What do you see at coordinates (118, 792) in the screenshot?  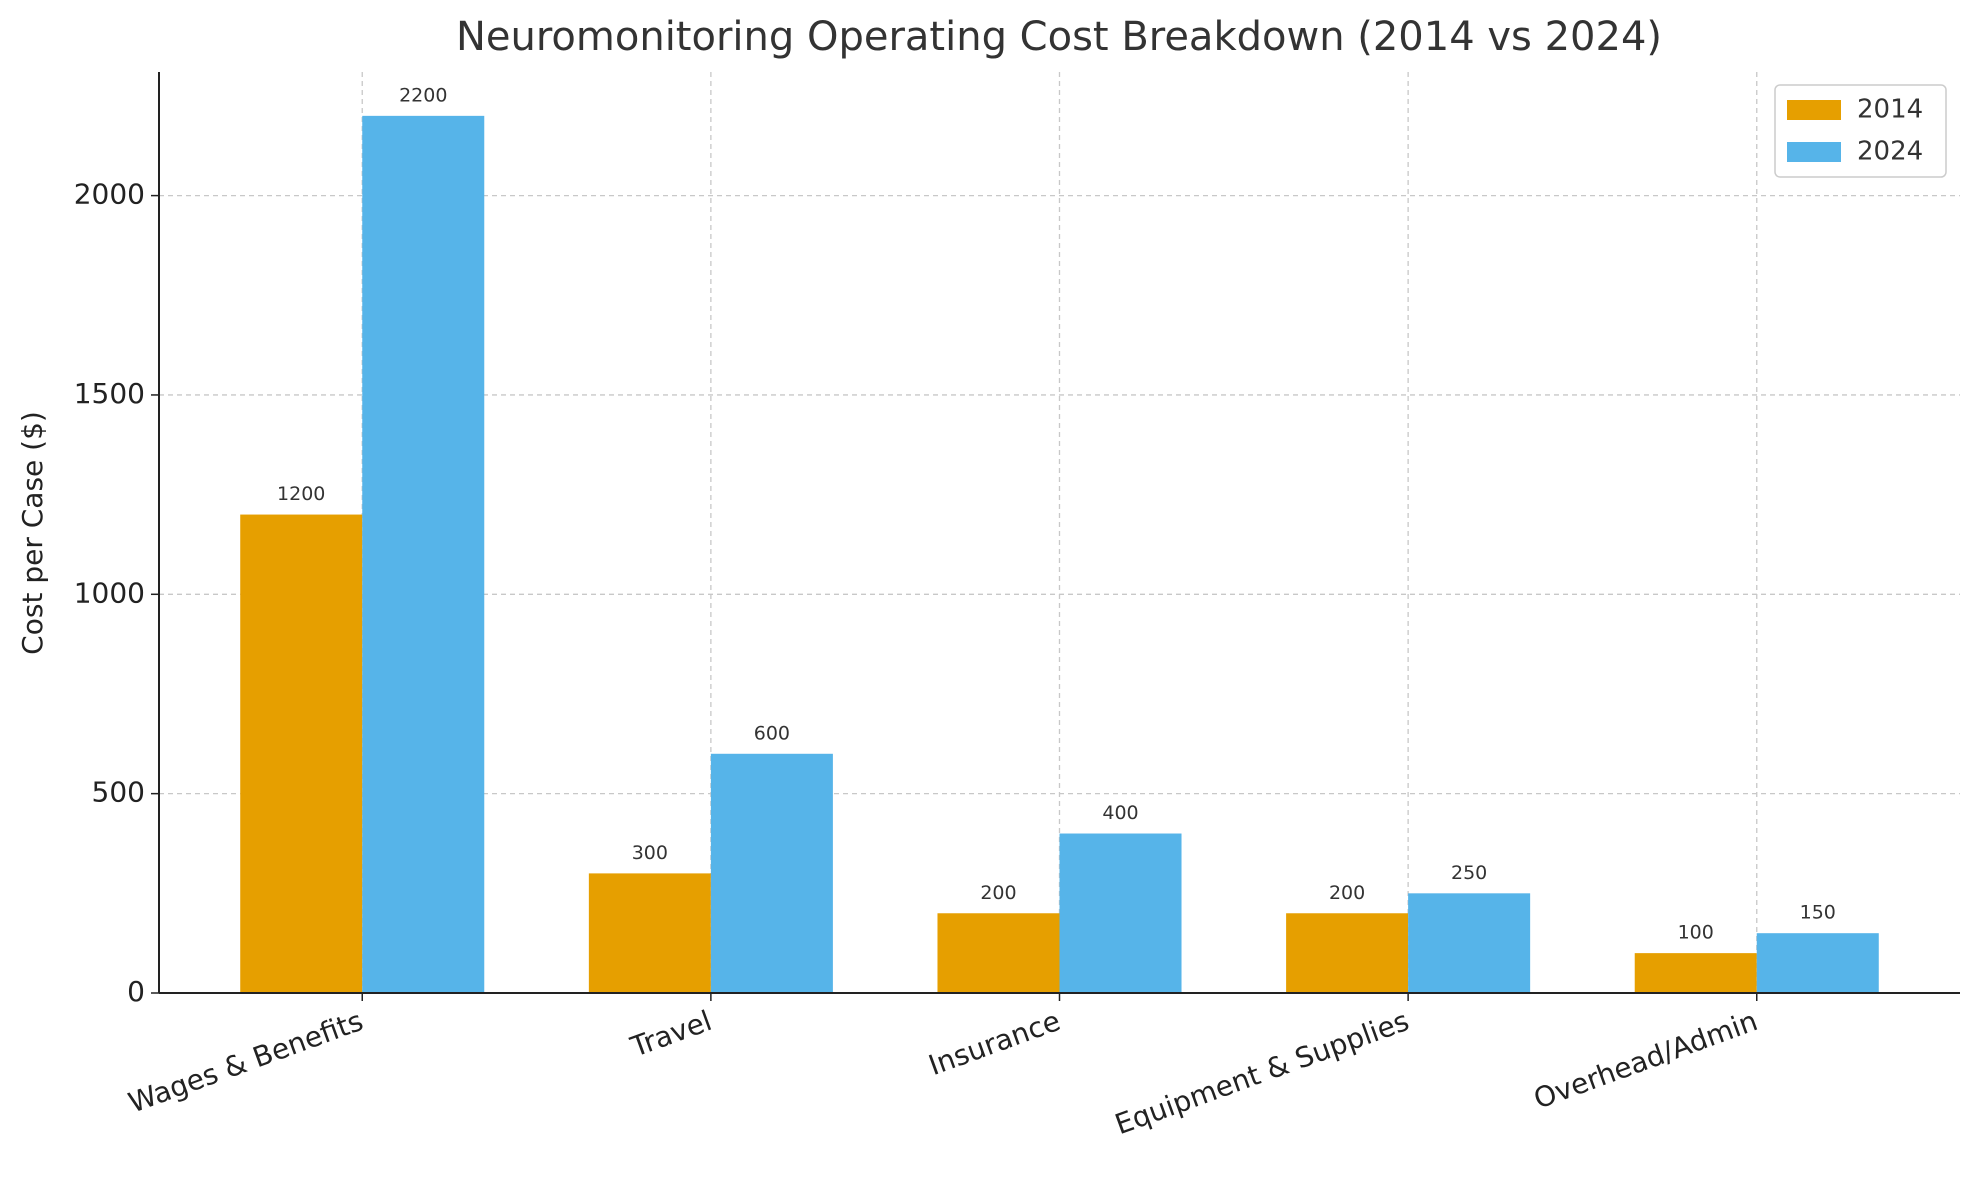 I see `y-tick-label: 500` at bounding box center [118, 792].